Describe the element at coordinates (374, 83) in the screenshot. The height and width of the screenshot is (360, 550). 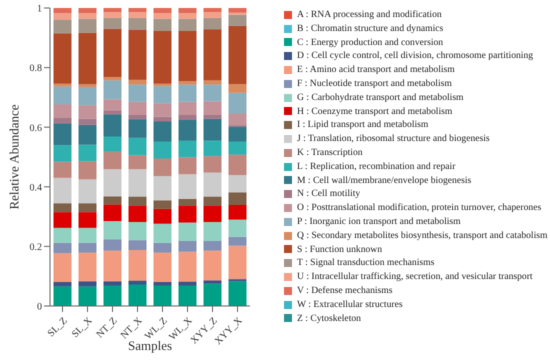
I see `legend-label: F : Nucleotide transport and metabolism` at that location.